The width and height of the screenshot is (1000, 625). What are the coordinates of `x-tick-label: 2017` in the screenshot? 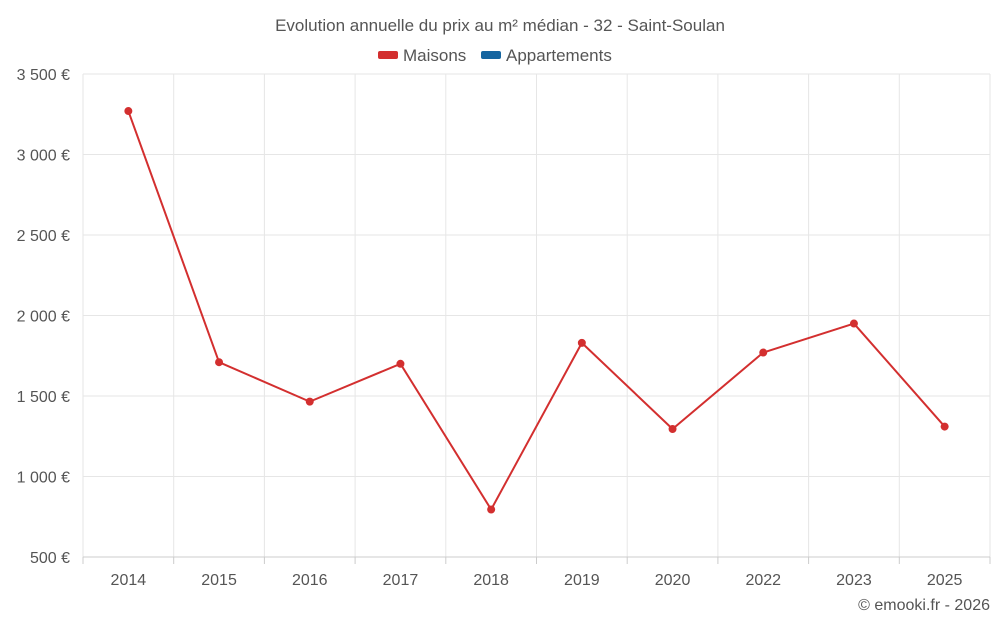 It's located at (401, 580).